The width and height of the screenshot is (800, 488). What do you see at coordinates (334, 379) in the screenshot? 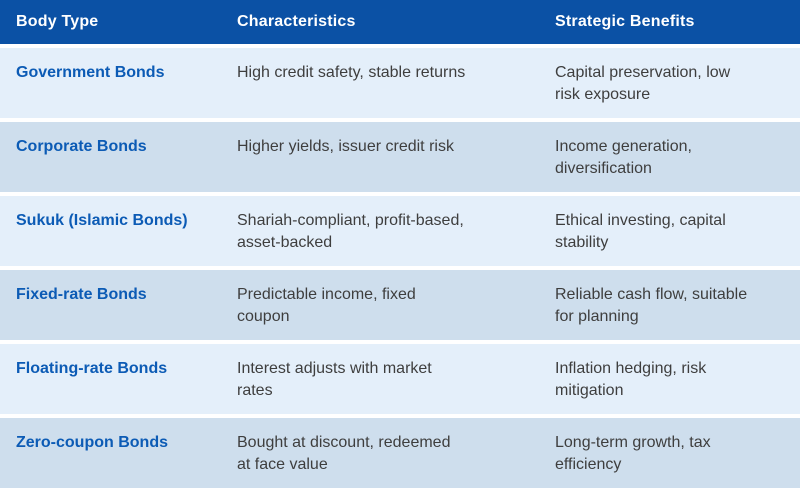
I see `cell-characteristics: Interest adjusts with market rates` at bounding box center [334, 379].